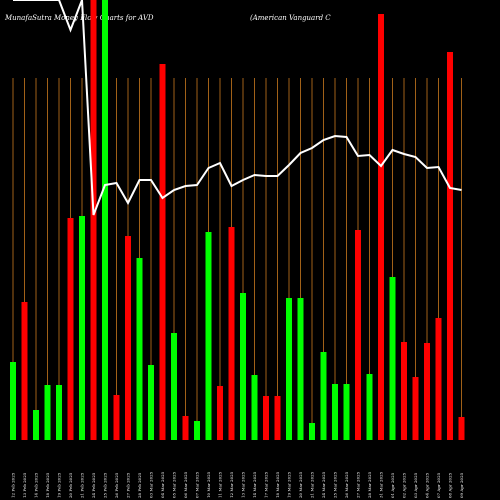 The height and width of the screenshot is (500, 500). Describe the element at coordinates (346, 484) in the screenshot. I see `x-tick-label: 26 Mar 2025` at that location.